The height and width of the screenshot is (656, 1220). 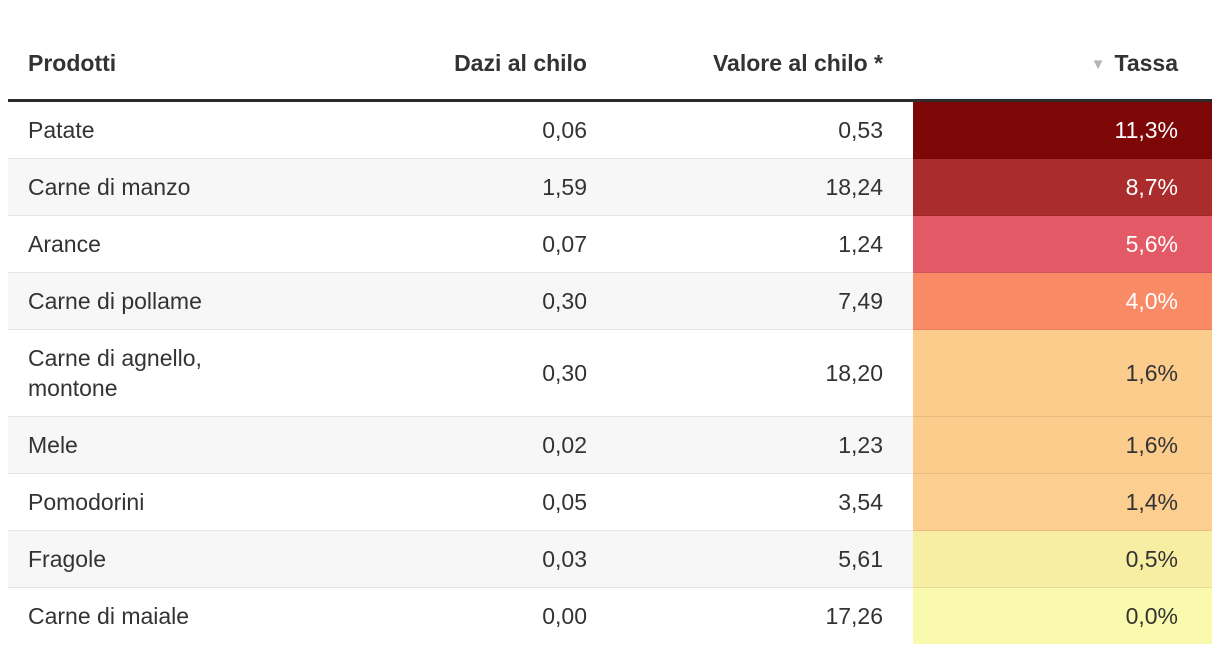 I want to click on tax-rate-heatmap-cell: 1,4%, so click(x=1062, y=502).